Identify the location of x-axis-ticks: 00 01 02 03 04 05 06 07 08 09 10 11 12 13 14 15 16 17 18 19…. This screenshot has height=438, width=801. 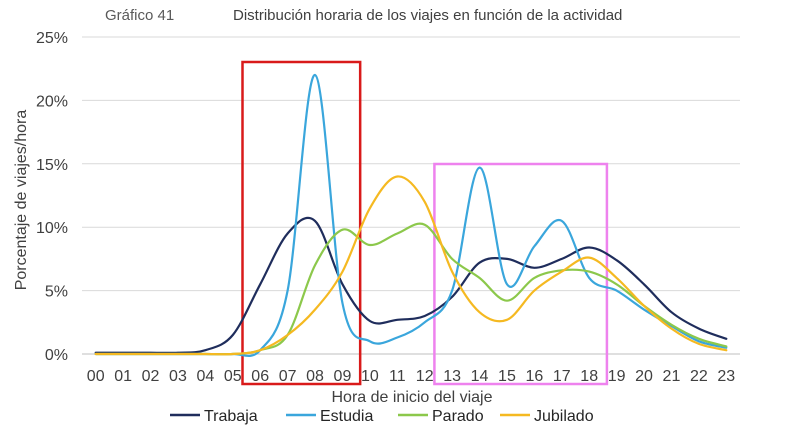
(411, 376).